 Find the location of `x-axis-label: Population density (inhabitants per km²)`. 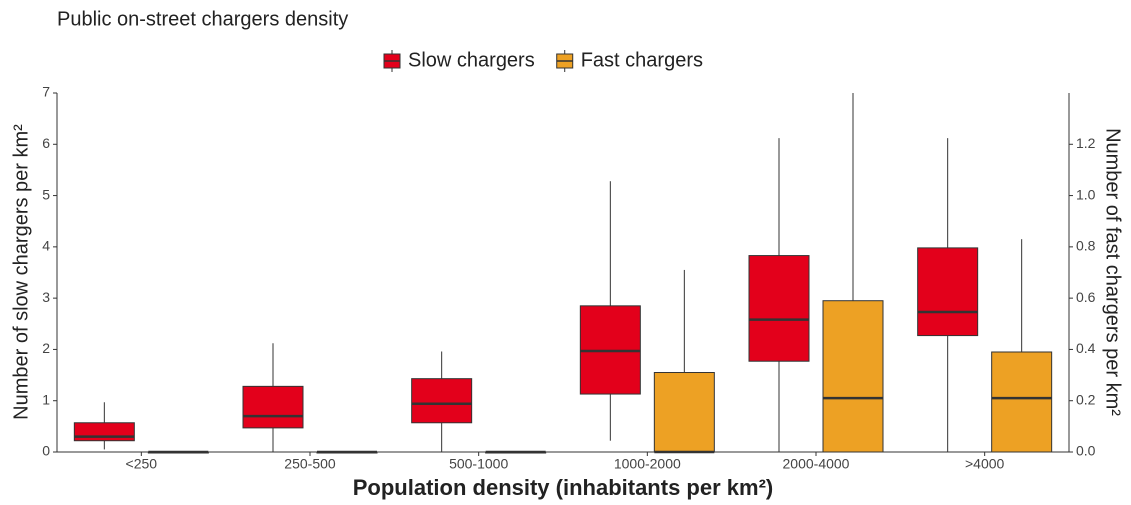

x-axis-label: Population density (inhabitants per km²) is located at coordinates (563, 487).